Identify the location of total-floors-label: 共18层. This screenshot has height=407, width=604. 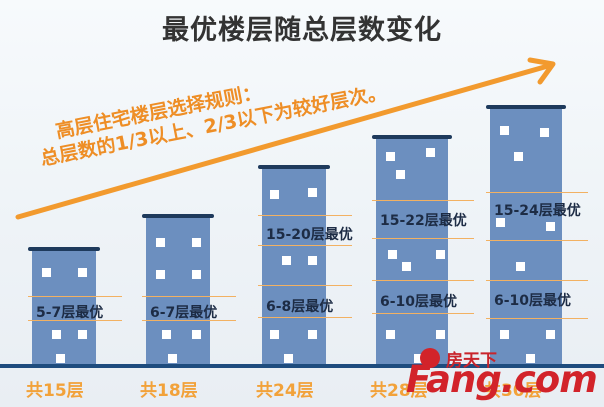
(169, 391).